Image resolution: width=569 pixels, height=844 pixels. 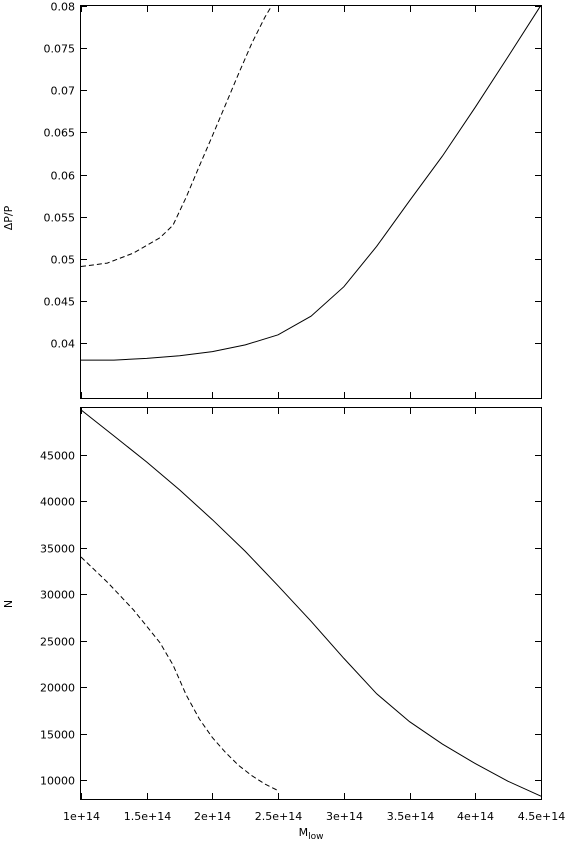 I want to click on bottom-x-tick-label: 1e+14, so click(x=81, y=816).